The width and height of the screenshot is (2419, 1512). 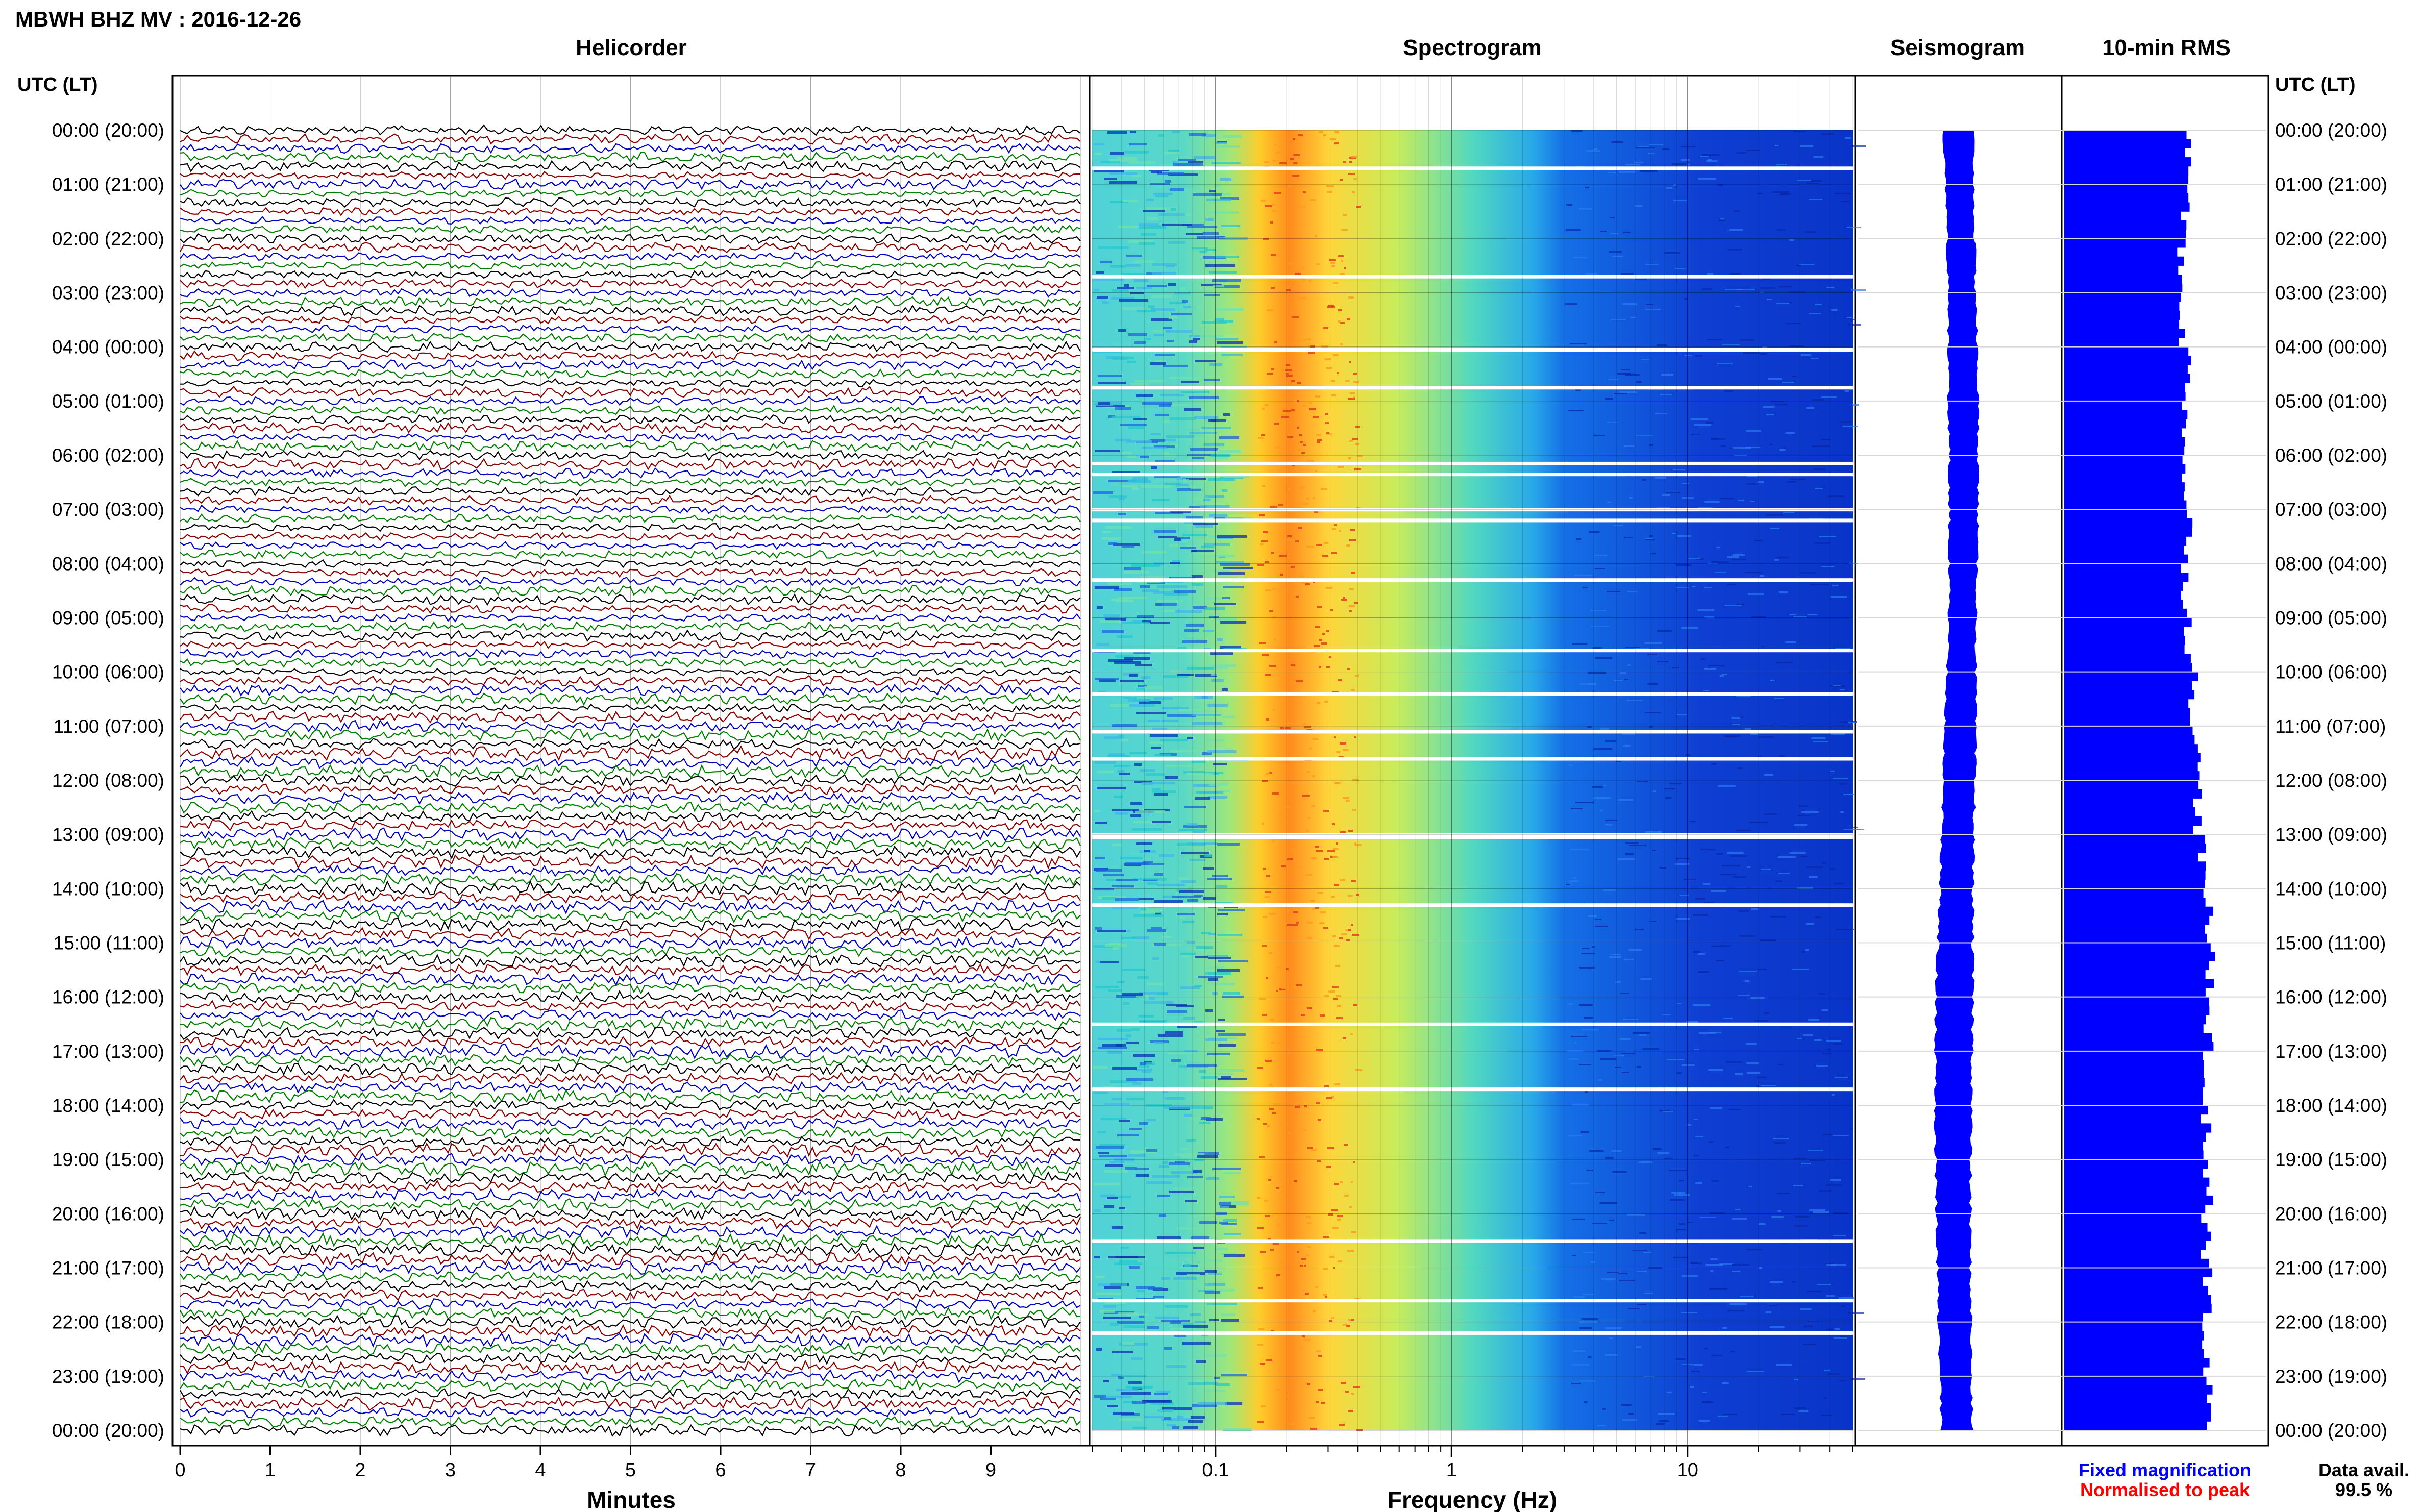 I want to click on rms-frame, so click(x=2165, y=761).